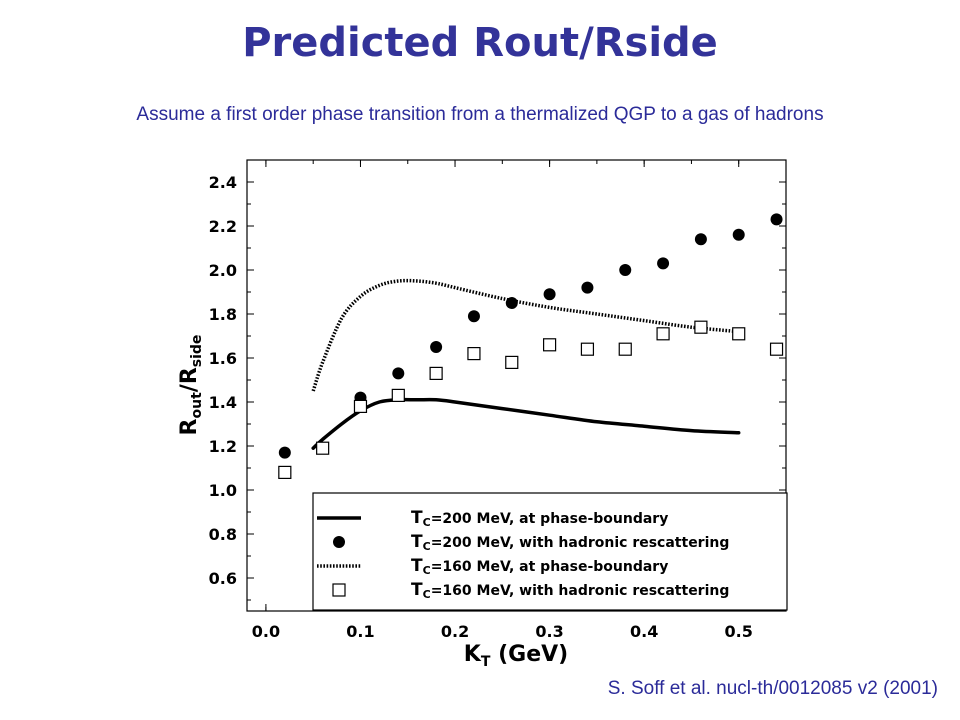 The image size is (960, 720). Describe the element at coordinates (455, 631) in the screenshot. I see `x-tick-label: 0.2` at that location.